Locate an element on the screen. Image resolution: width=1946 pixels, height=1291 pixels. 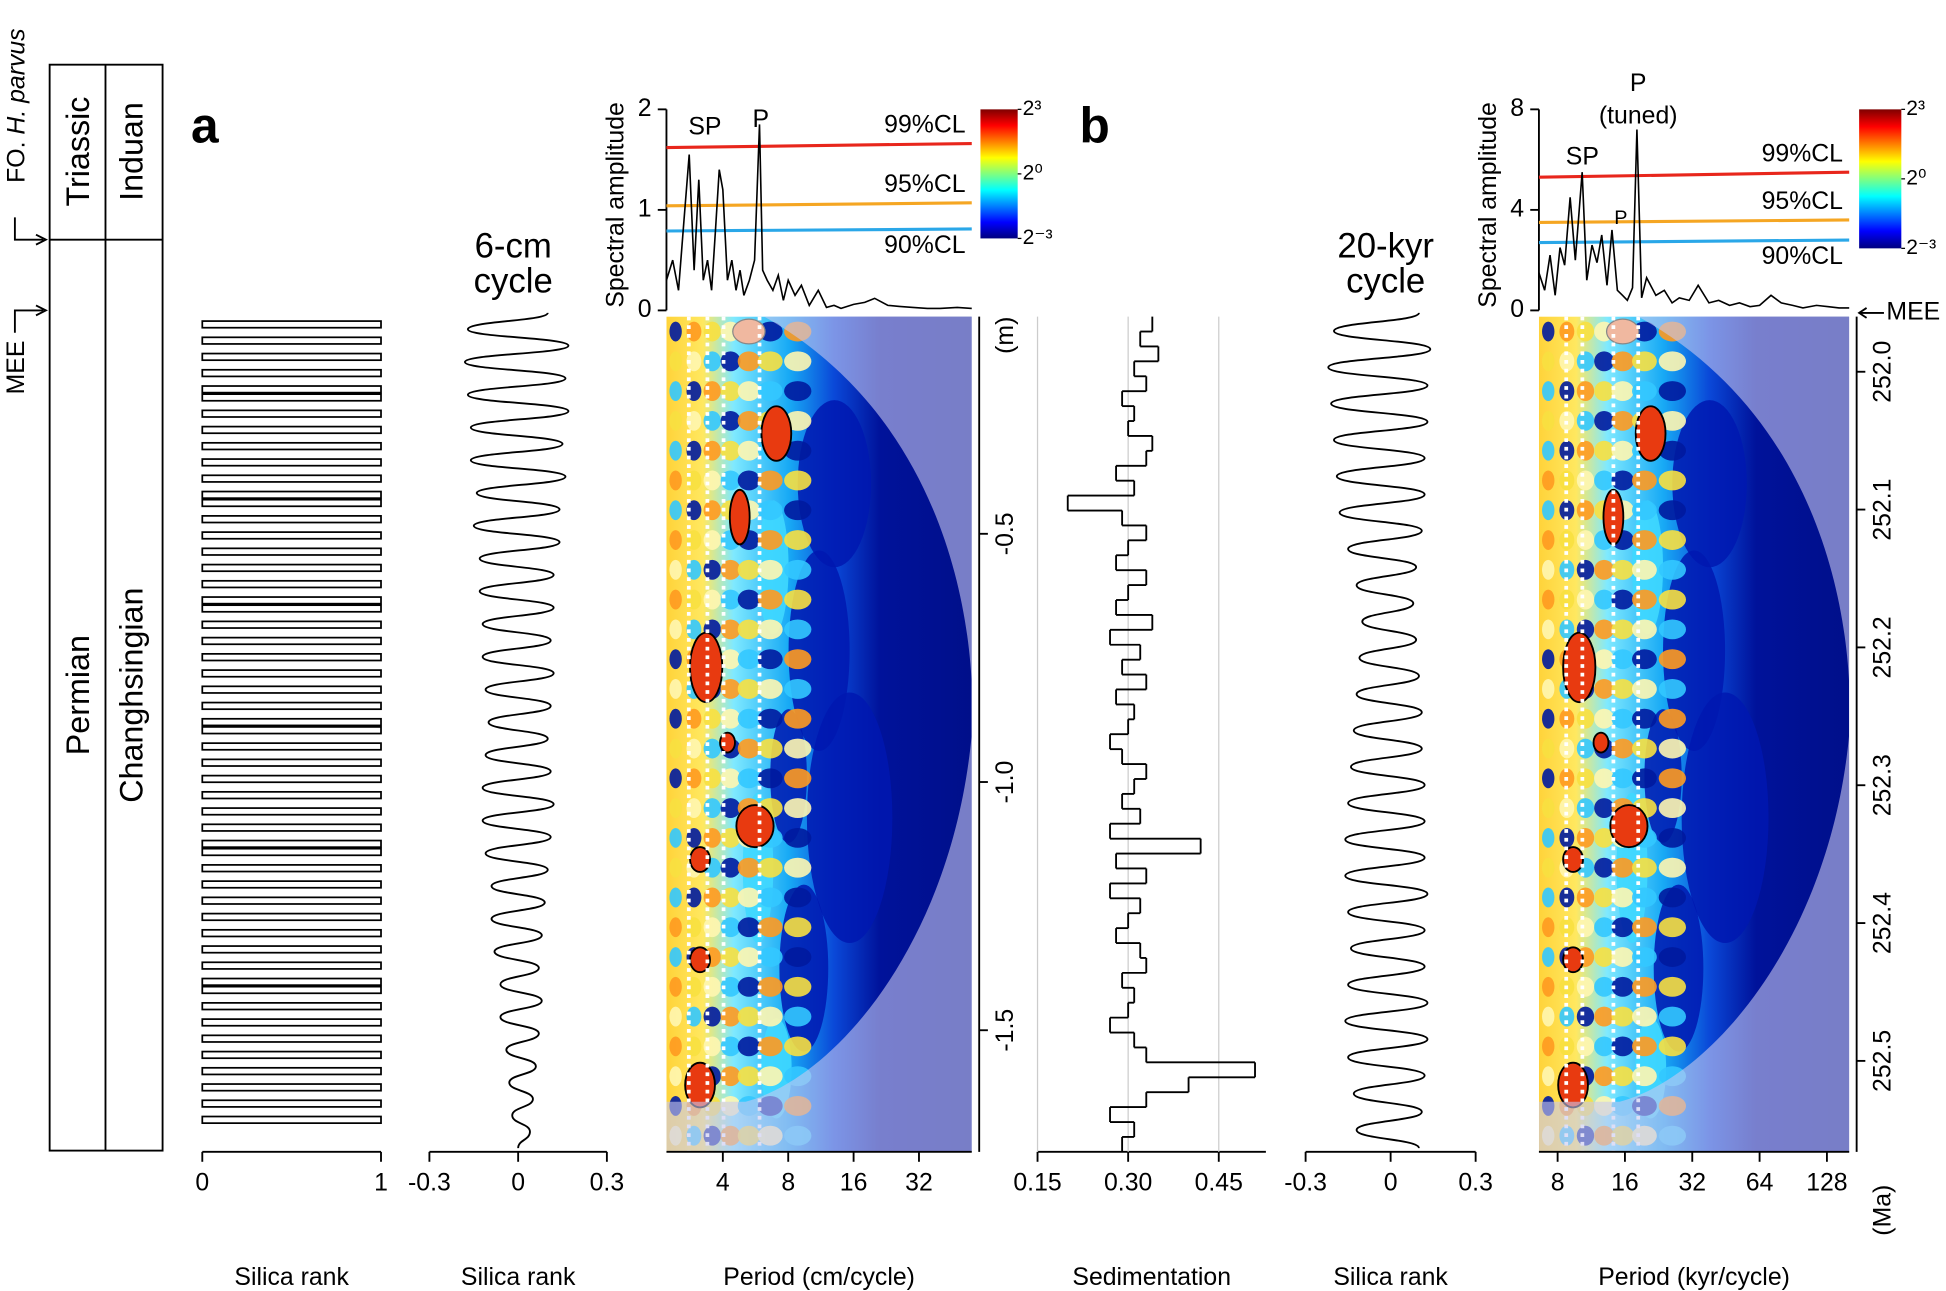
colorbar is located at coordinates (1880, 179).